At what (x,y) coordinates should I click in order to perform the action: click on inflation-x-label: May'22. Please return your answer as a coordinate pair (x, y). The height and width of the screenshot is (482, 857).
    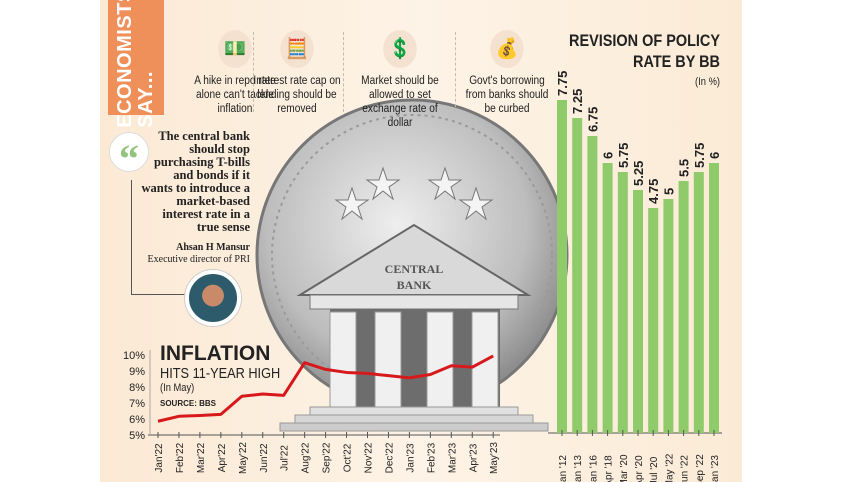
    Looking at the image, I should click on (243, 458).